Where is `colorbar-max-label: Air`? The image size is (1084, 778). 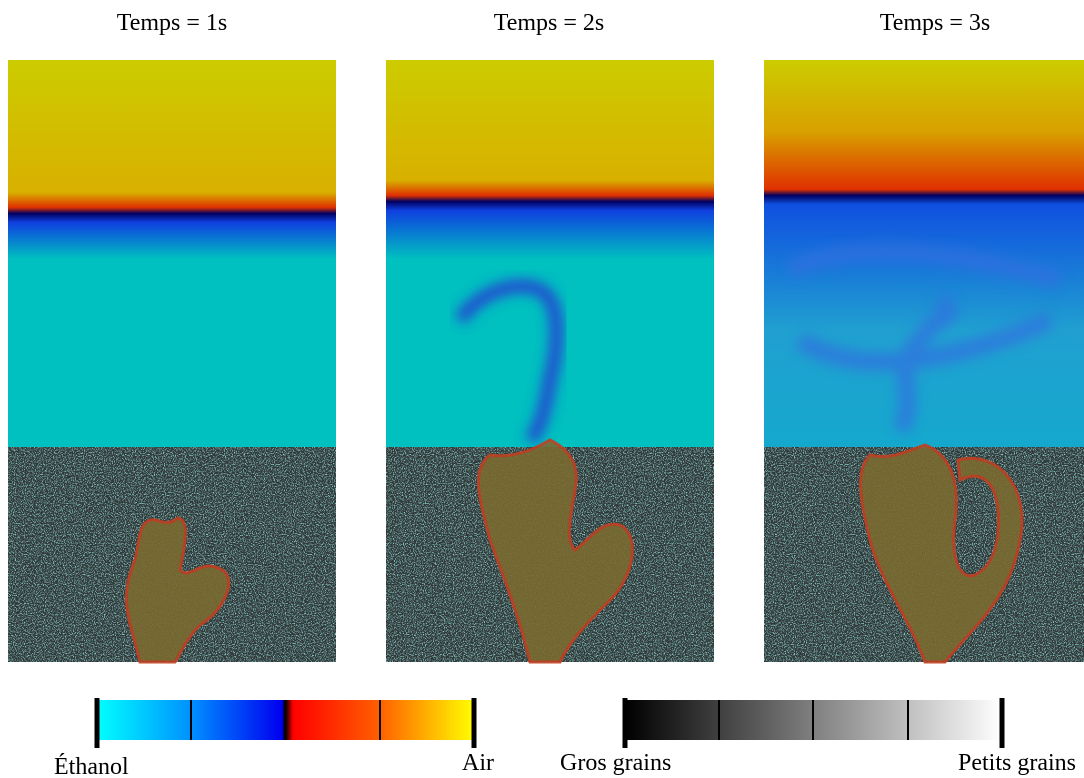 colorbar-max-label: Air is located at coordinates (478, 763).